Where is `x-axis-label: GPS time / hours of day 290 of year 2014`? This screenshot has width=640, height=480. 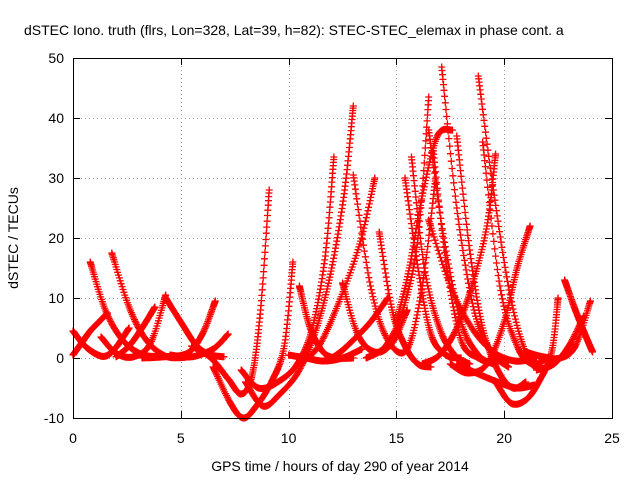 x-axis-label: GPS time / hours of day 290 of year 2014 is located at coordinates (340, 466).